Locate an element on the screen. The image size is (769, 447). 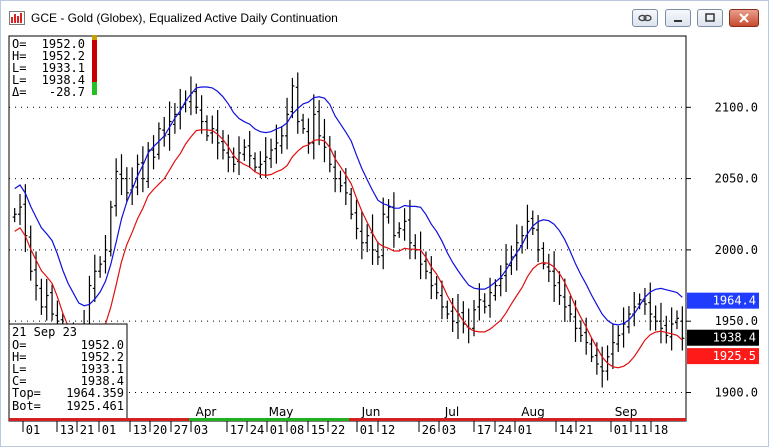
link-icon is located at coordinates (645, 18).